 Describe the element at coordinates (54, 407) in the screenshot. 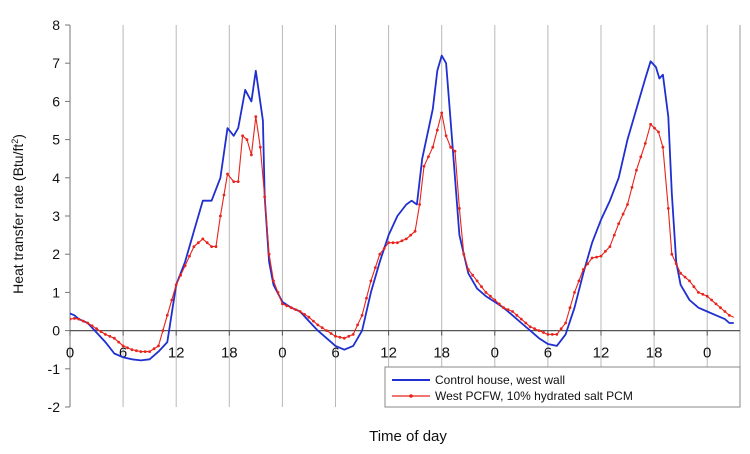

I see `y-tick-label-0: -2` at that location.